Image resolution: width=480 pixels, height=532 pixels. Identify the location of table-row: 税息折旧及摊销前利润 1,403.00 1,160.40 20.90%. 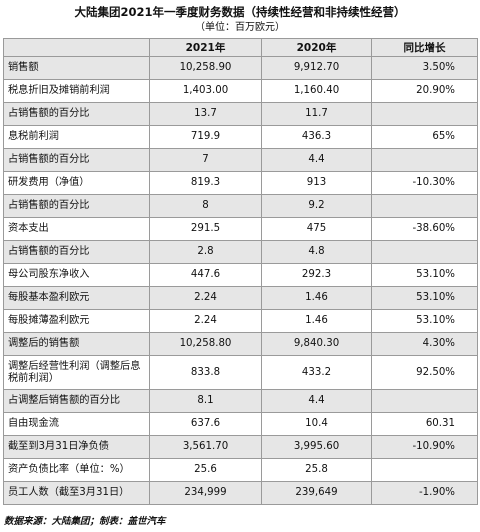
(240, 91).